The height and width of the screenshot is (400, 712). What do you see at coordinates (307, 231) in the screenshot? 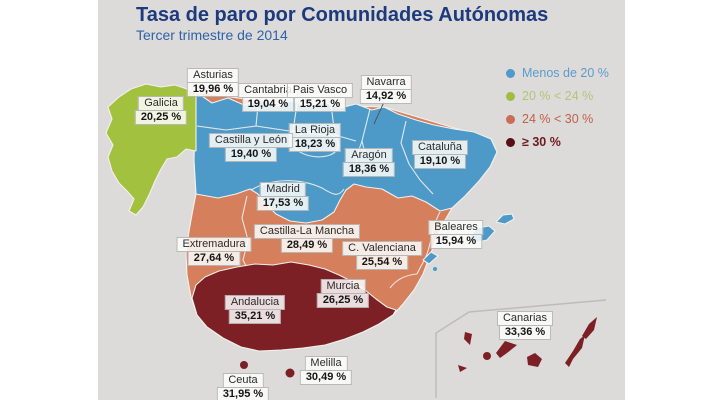
I see `region-name: Castilla-La Mancha` at bounding box center [307, 231].